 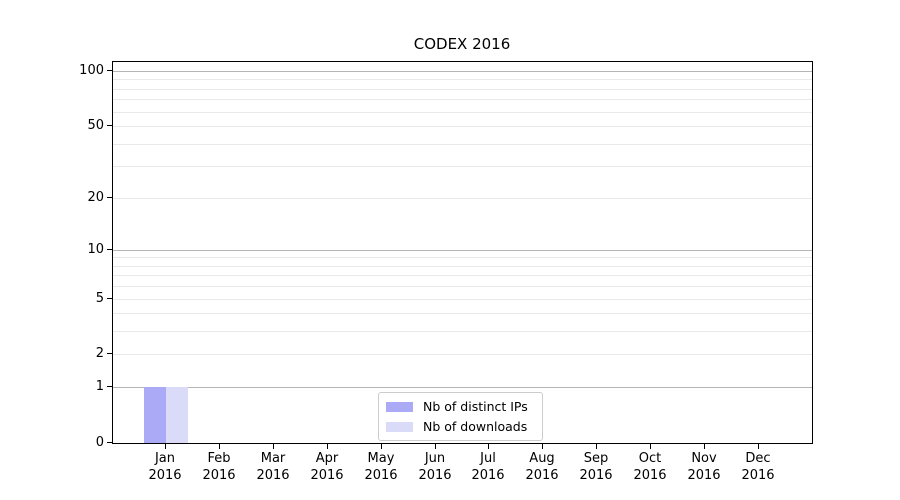 I want to click on y-tick-label-0: 0, so click(x=99, y=442).